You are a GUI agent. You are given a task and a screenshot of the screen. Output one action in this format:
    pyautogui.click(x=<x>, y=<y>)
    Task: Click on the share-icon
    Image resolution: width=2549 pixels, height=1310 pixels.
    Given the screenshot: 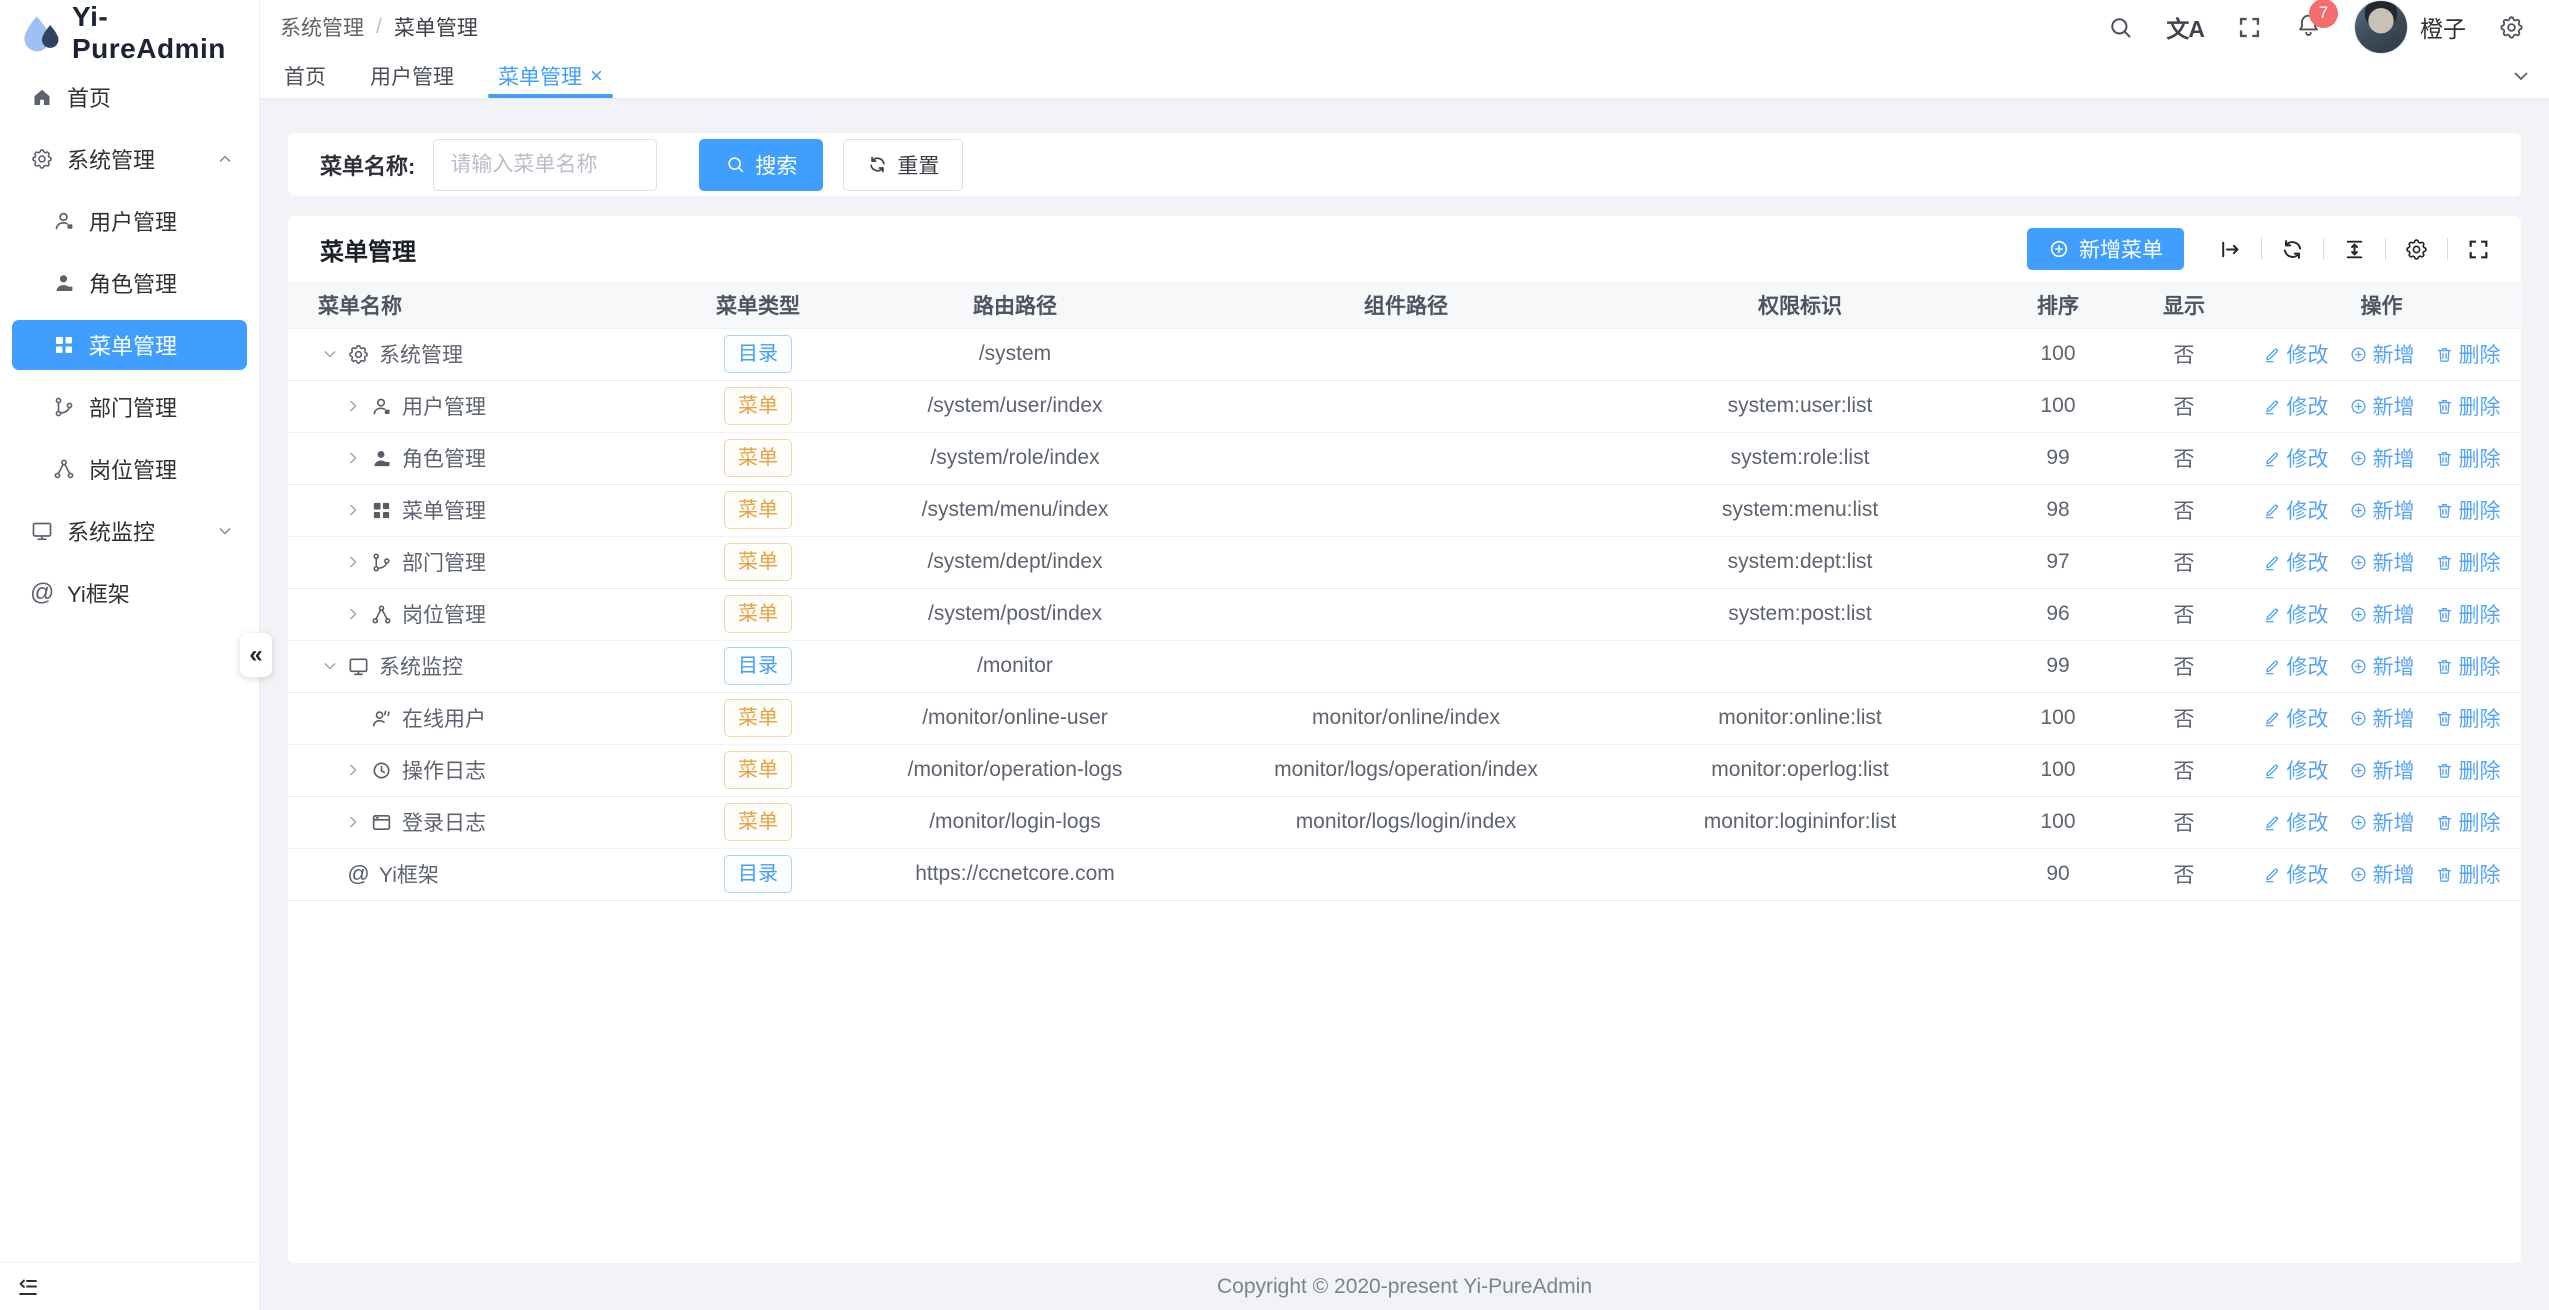 What is the action you would take?
    pyautogui.click(x=381, y=614)
    